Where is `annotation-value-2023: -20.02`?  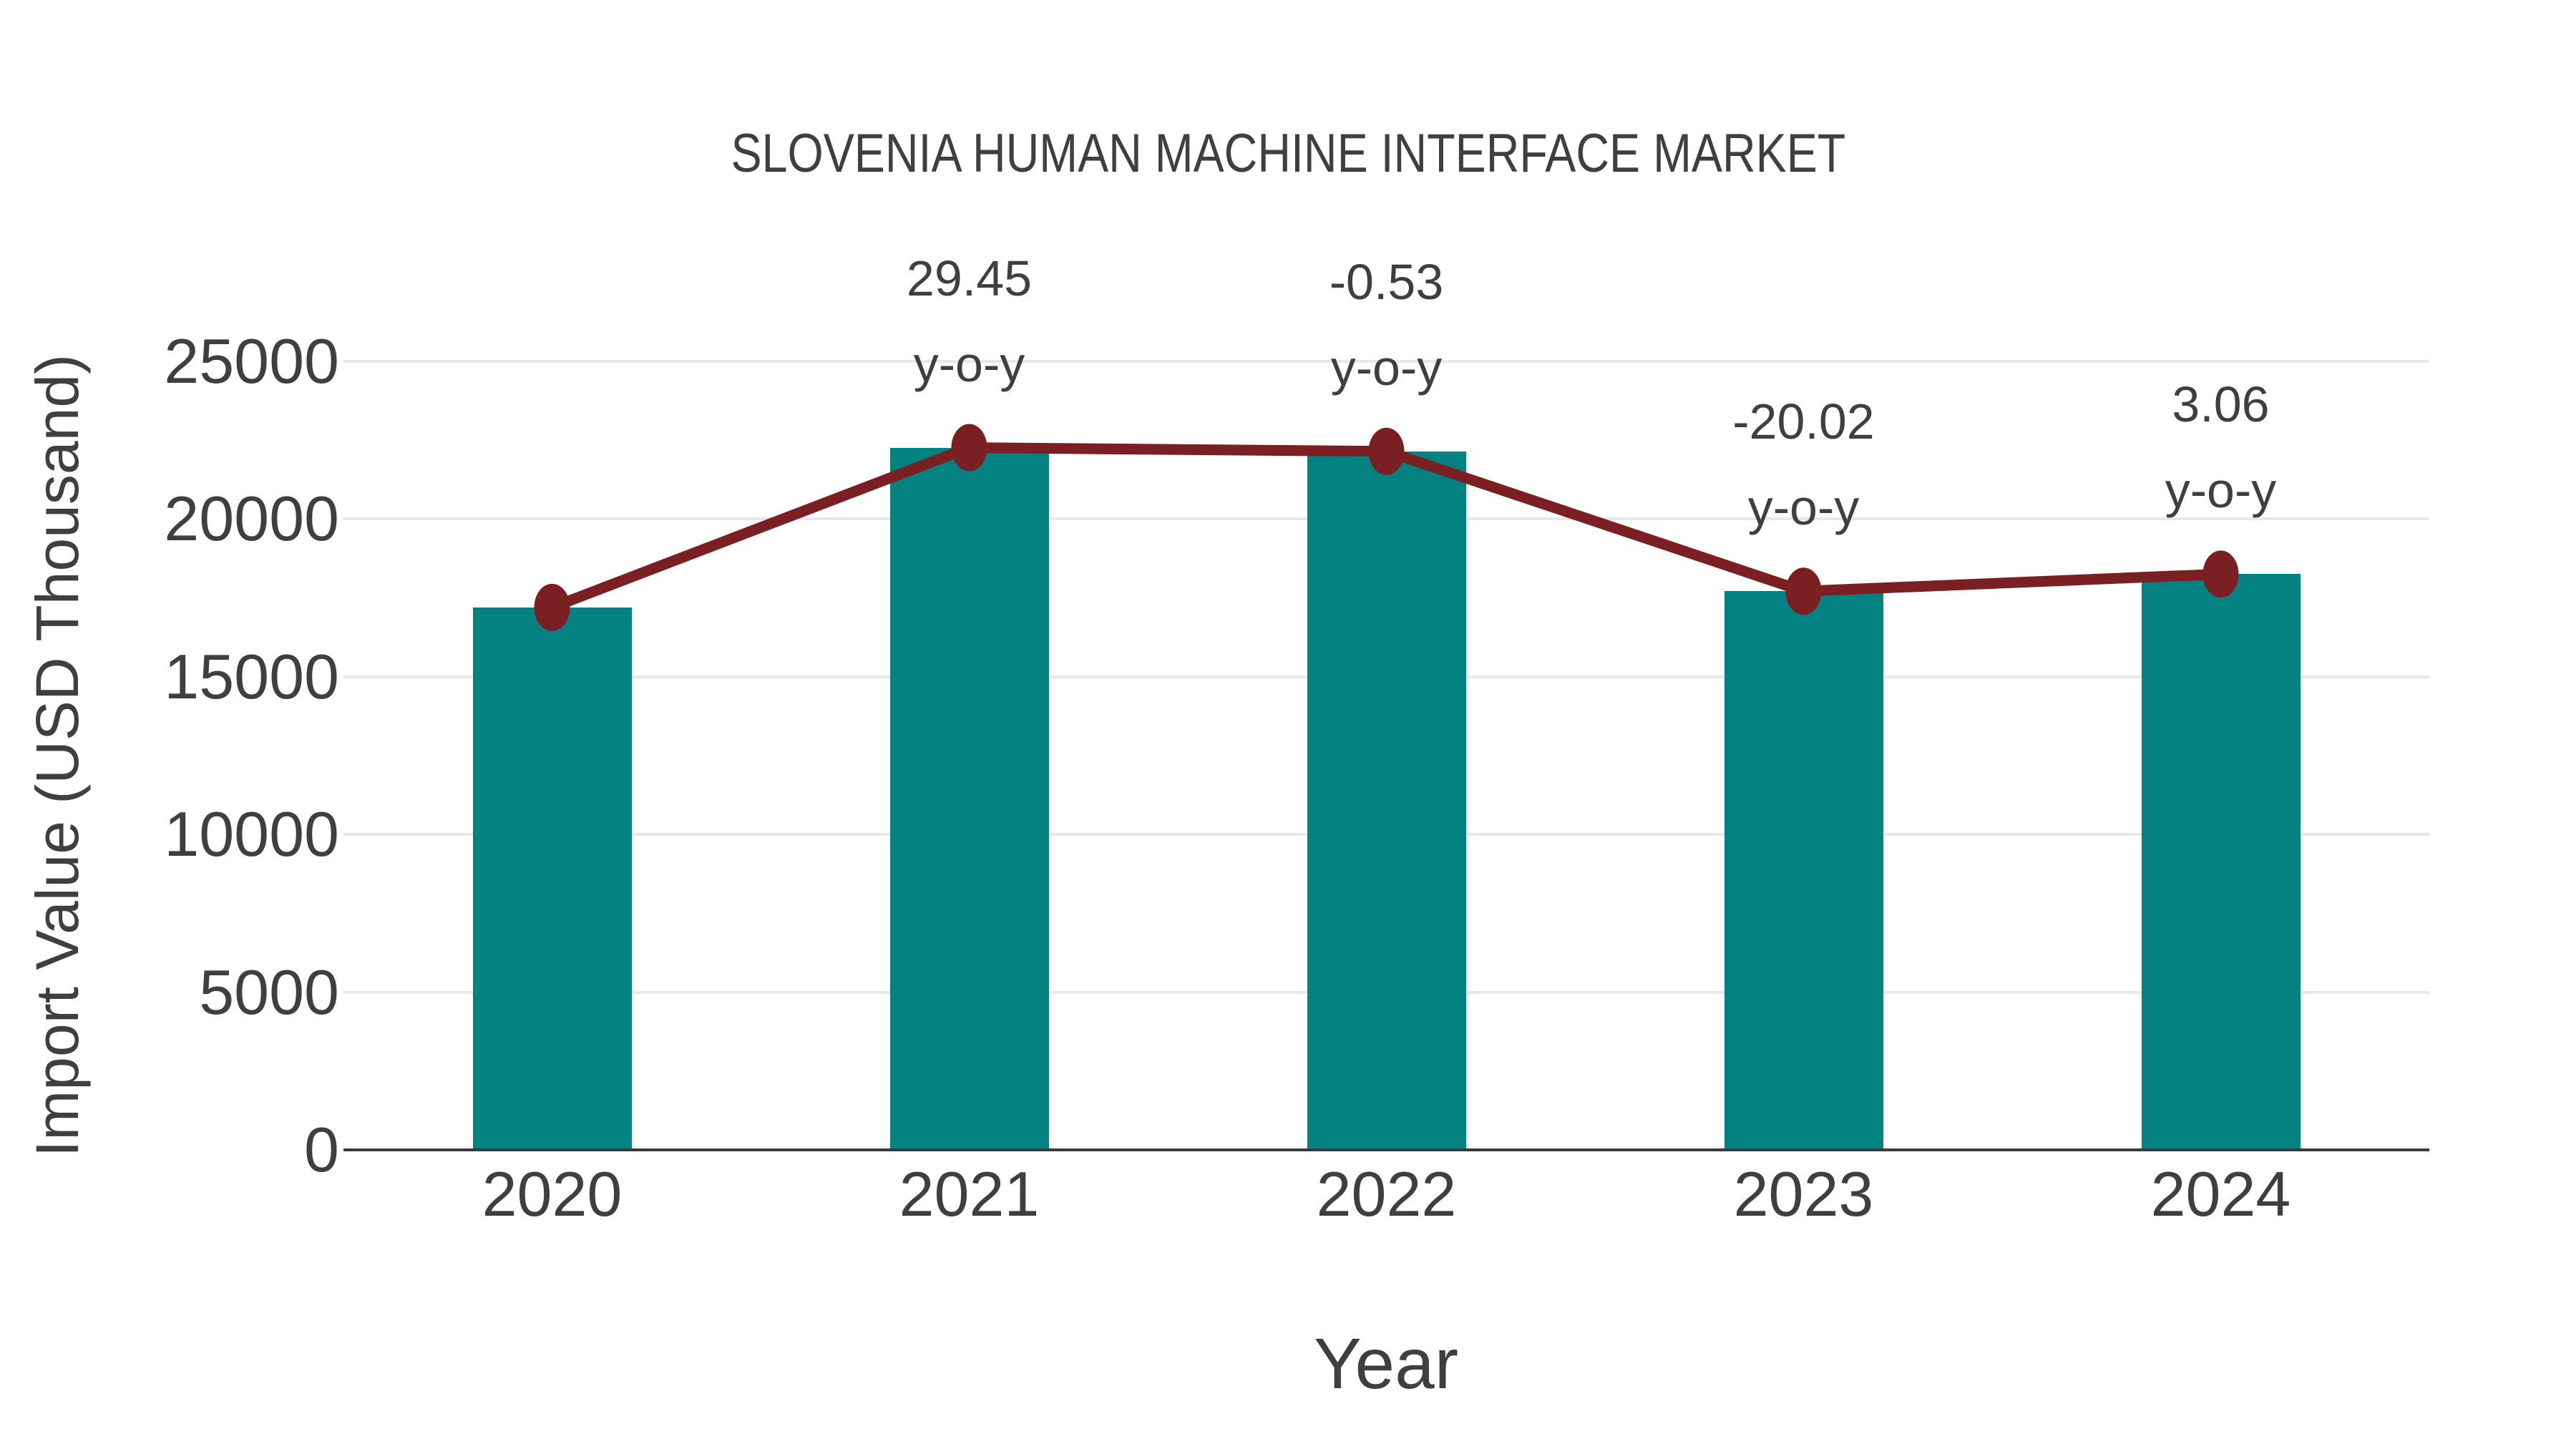 annotation-value-2023: -20.02 is located at coordinates (1803, 422).